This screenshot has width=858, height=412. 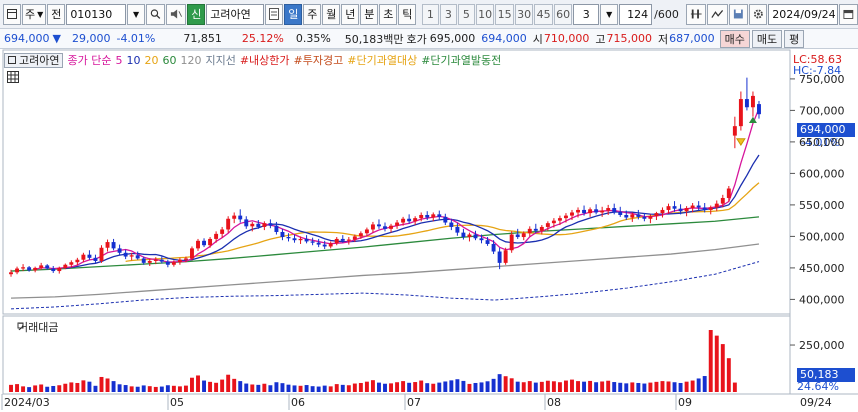 I want to click on code-dropdown: ▼, so click(x=136, y=14).